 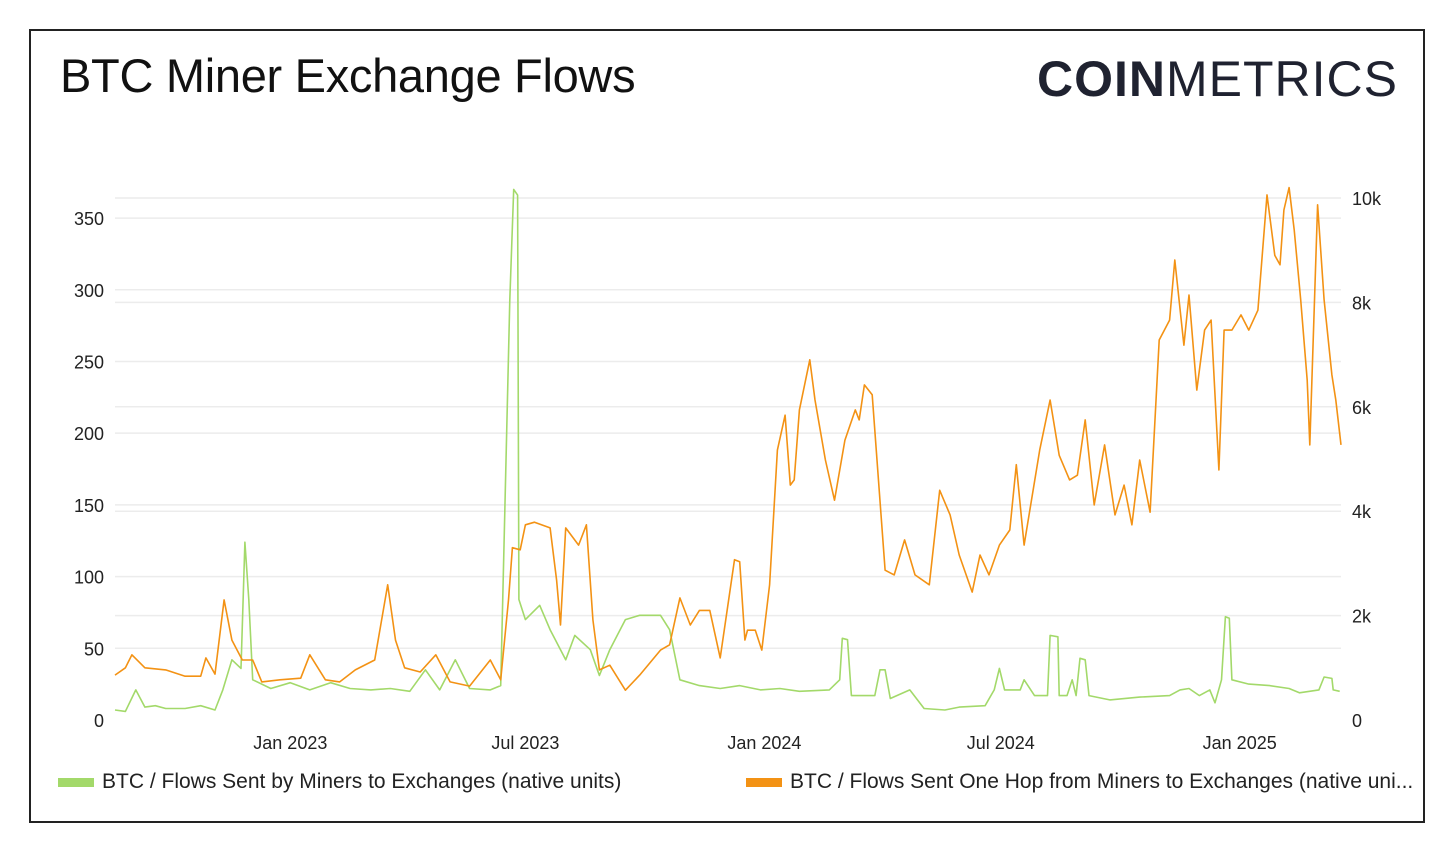 What do you see at coordinates (348, 75) in the screenshot?
I see `chart-title: BTC Miner Exchange Flows` at bounding box center [348, 75].